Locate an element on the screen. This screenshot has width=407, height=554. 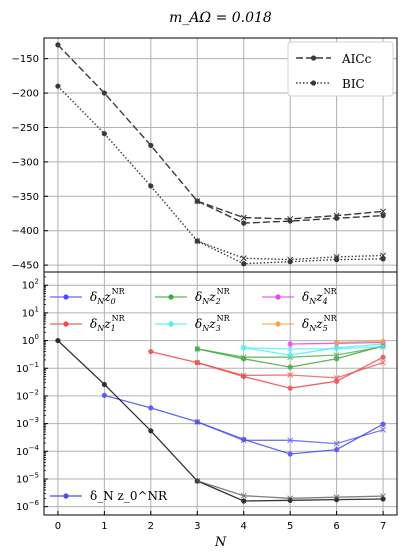
bottom-ytick-label: 10⁻¹ is located at coordinates (27, 368).